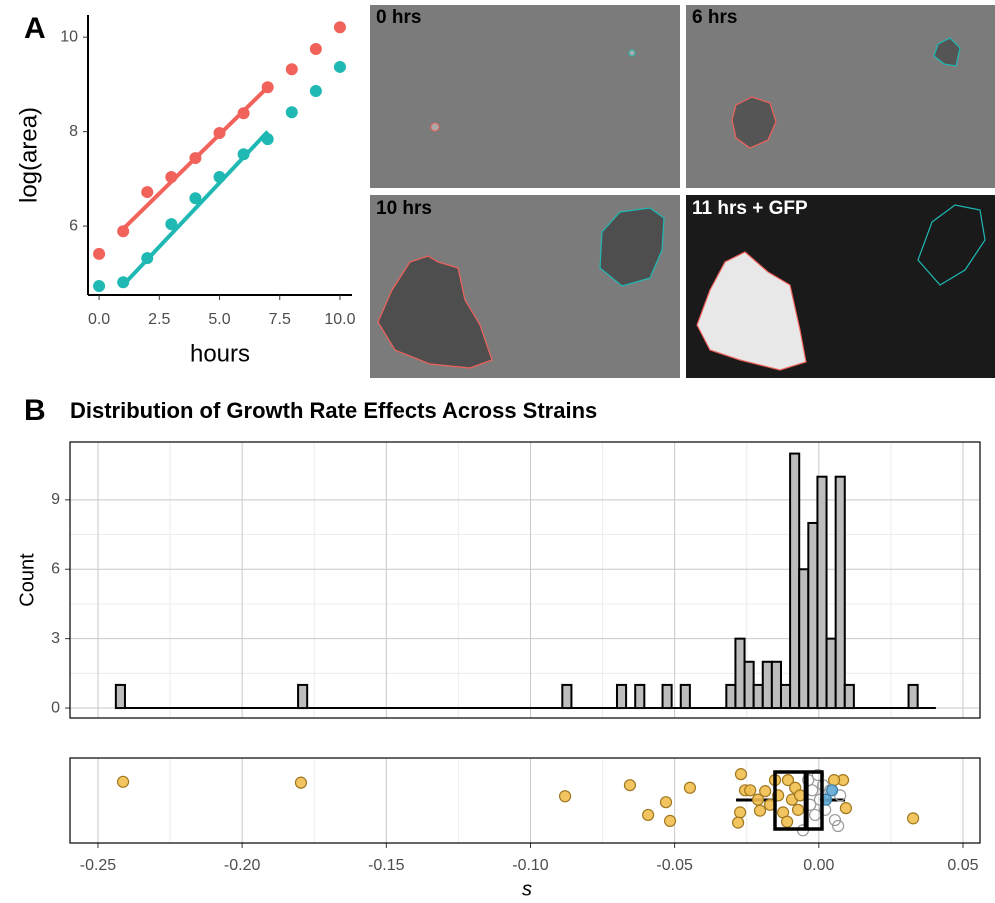 The width and height of the screenshot is (995, 903). I want to click on x-tick-label: 0.05, so click(962, 865).